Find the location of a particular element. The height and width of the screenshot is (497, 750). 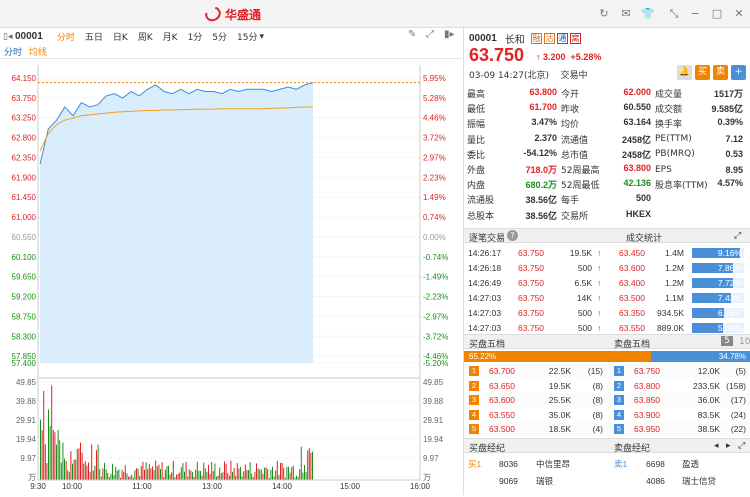

buy-price: 63.650 is located at coordinates (502, 385).